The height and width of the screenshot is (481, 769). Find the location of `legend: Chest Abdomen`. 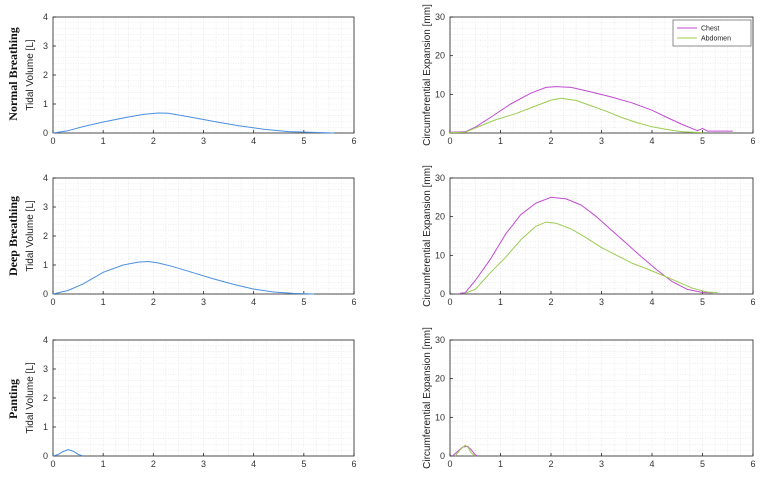

legend: Chest Abdomen is located at coordinates (712, 33).